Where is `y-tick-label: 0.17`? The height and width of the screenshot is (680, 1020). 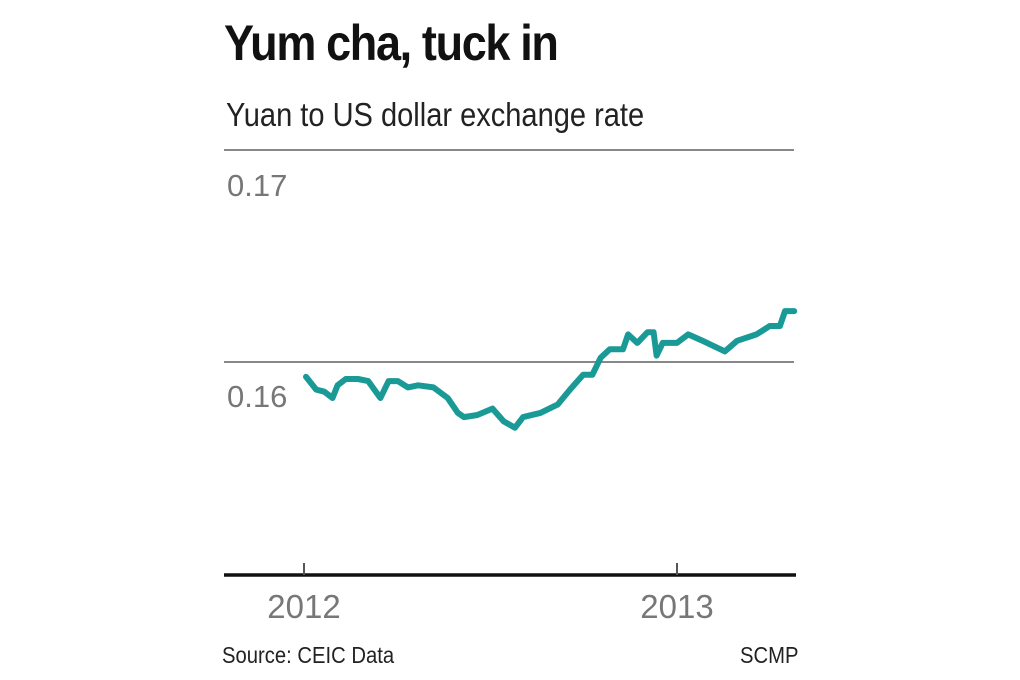
y-tick-label: 0.17 is located at coordinates (257, 185).